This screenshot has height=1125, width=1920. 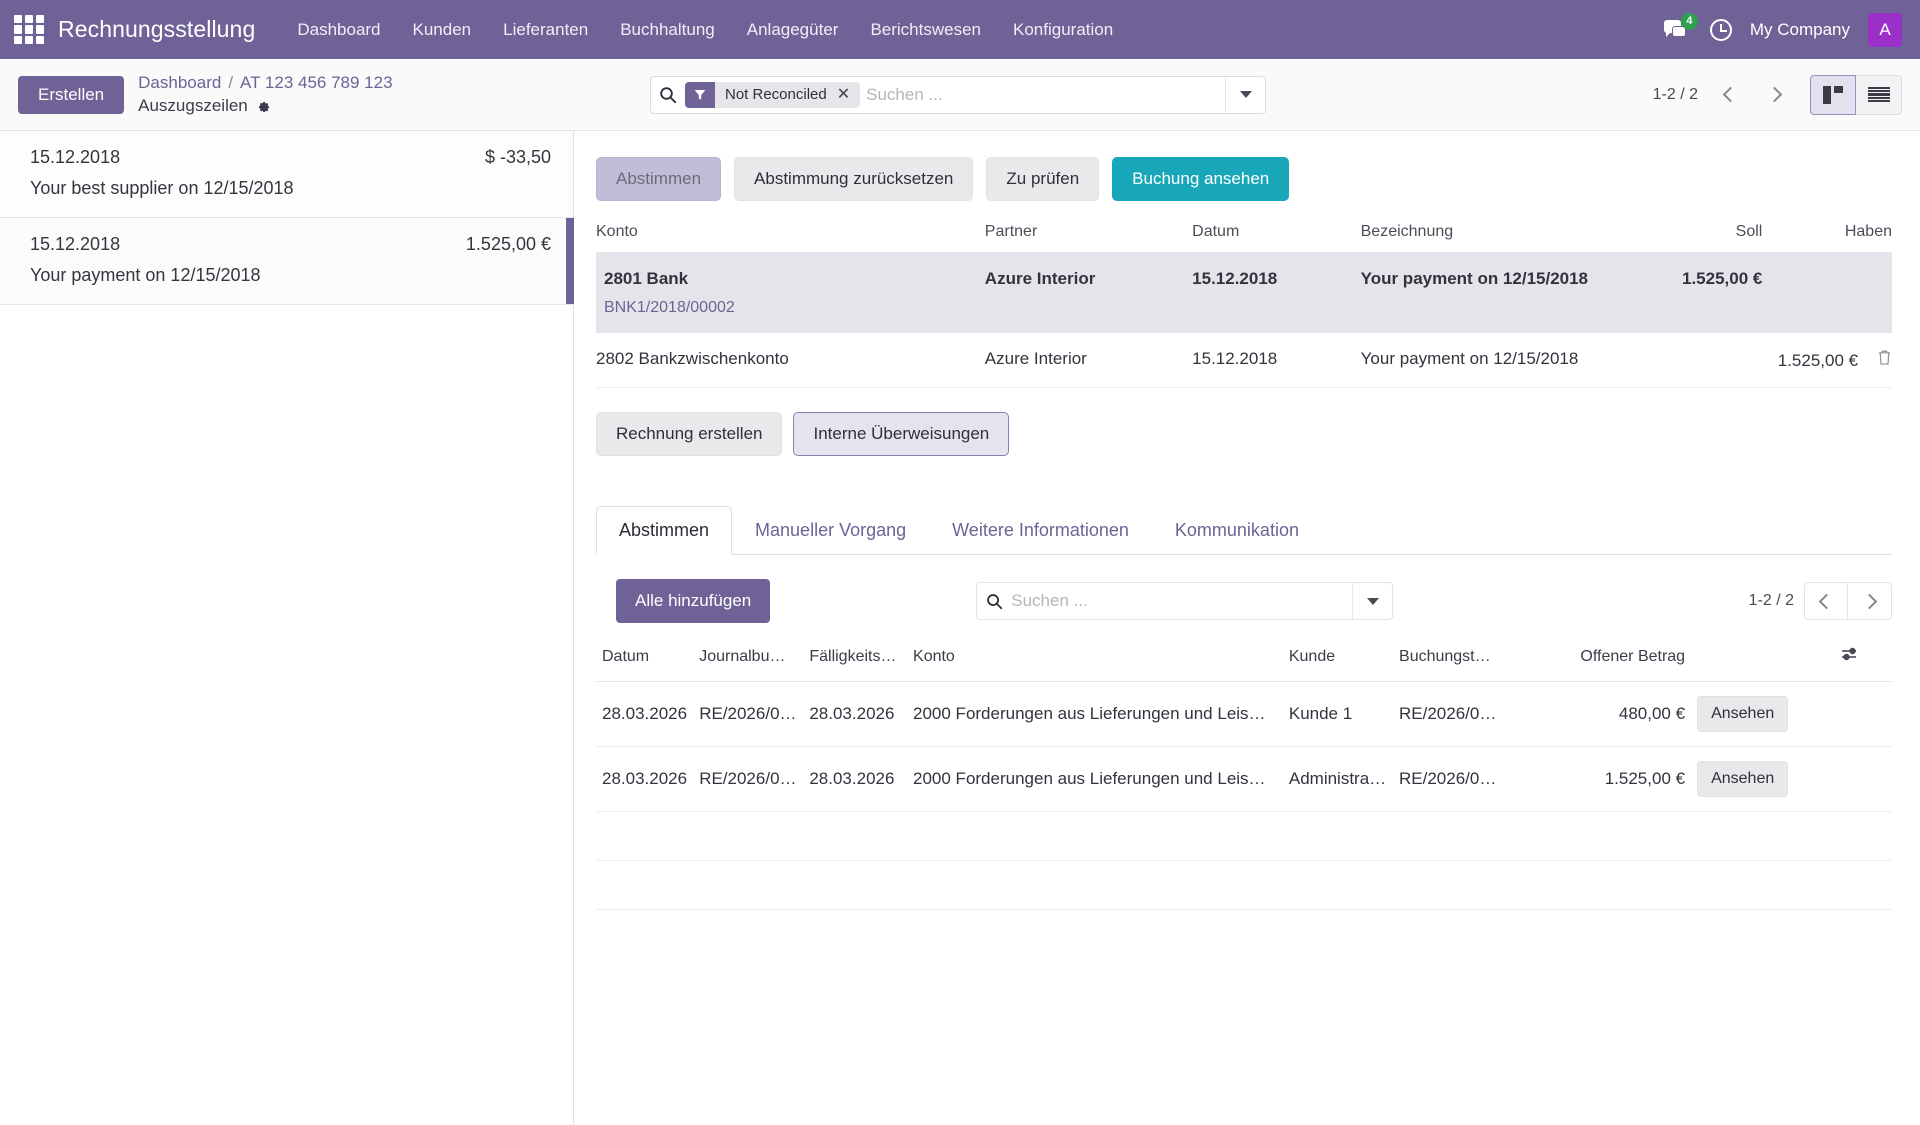 I want to click on col-konto: Konto, so click(x=1095, y=663).